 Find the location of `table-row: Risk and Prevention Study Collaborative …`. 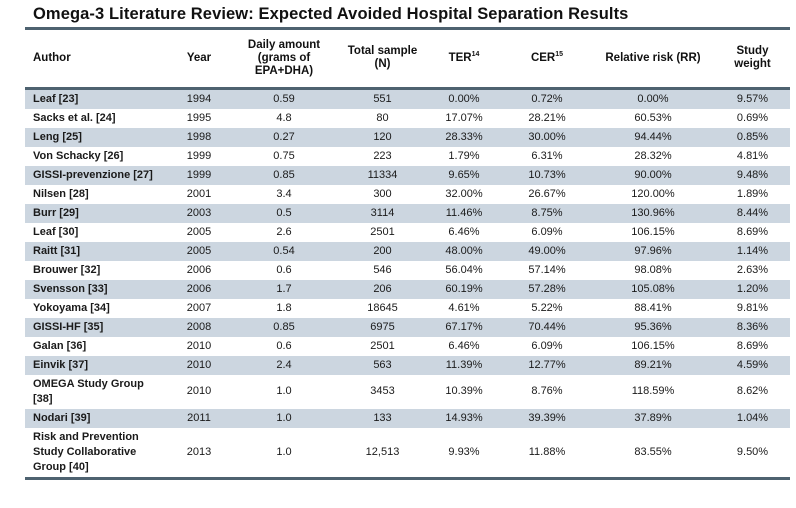

table-row: Risk and Prevention Study Collaborative … is located at coordinates (407, 453).